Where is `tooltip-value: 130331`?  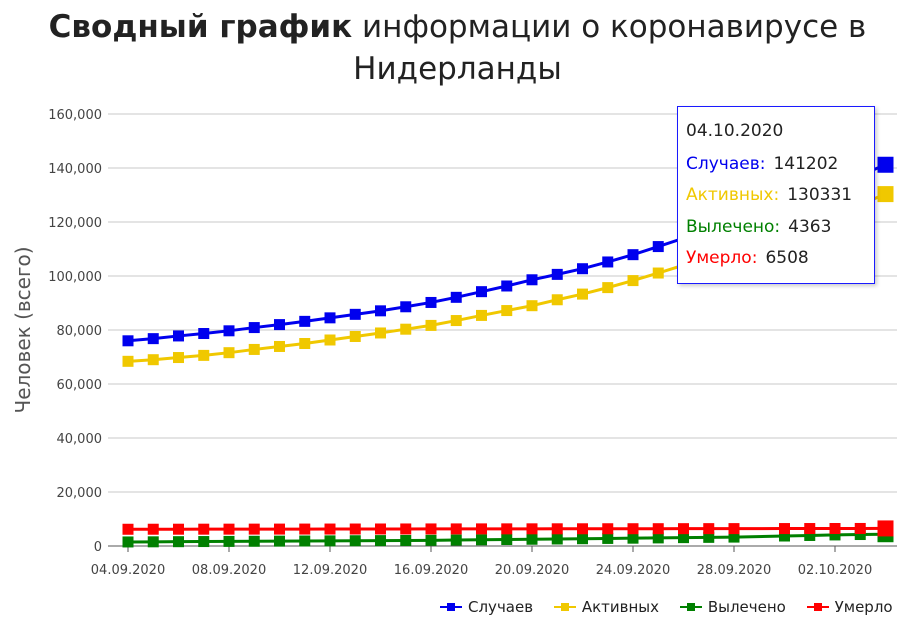
tooltip-value: 130331 is located at coordinates (820, 195).